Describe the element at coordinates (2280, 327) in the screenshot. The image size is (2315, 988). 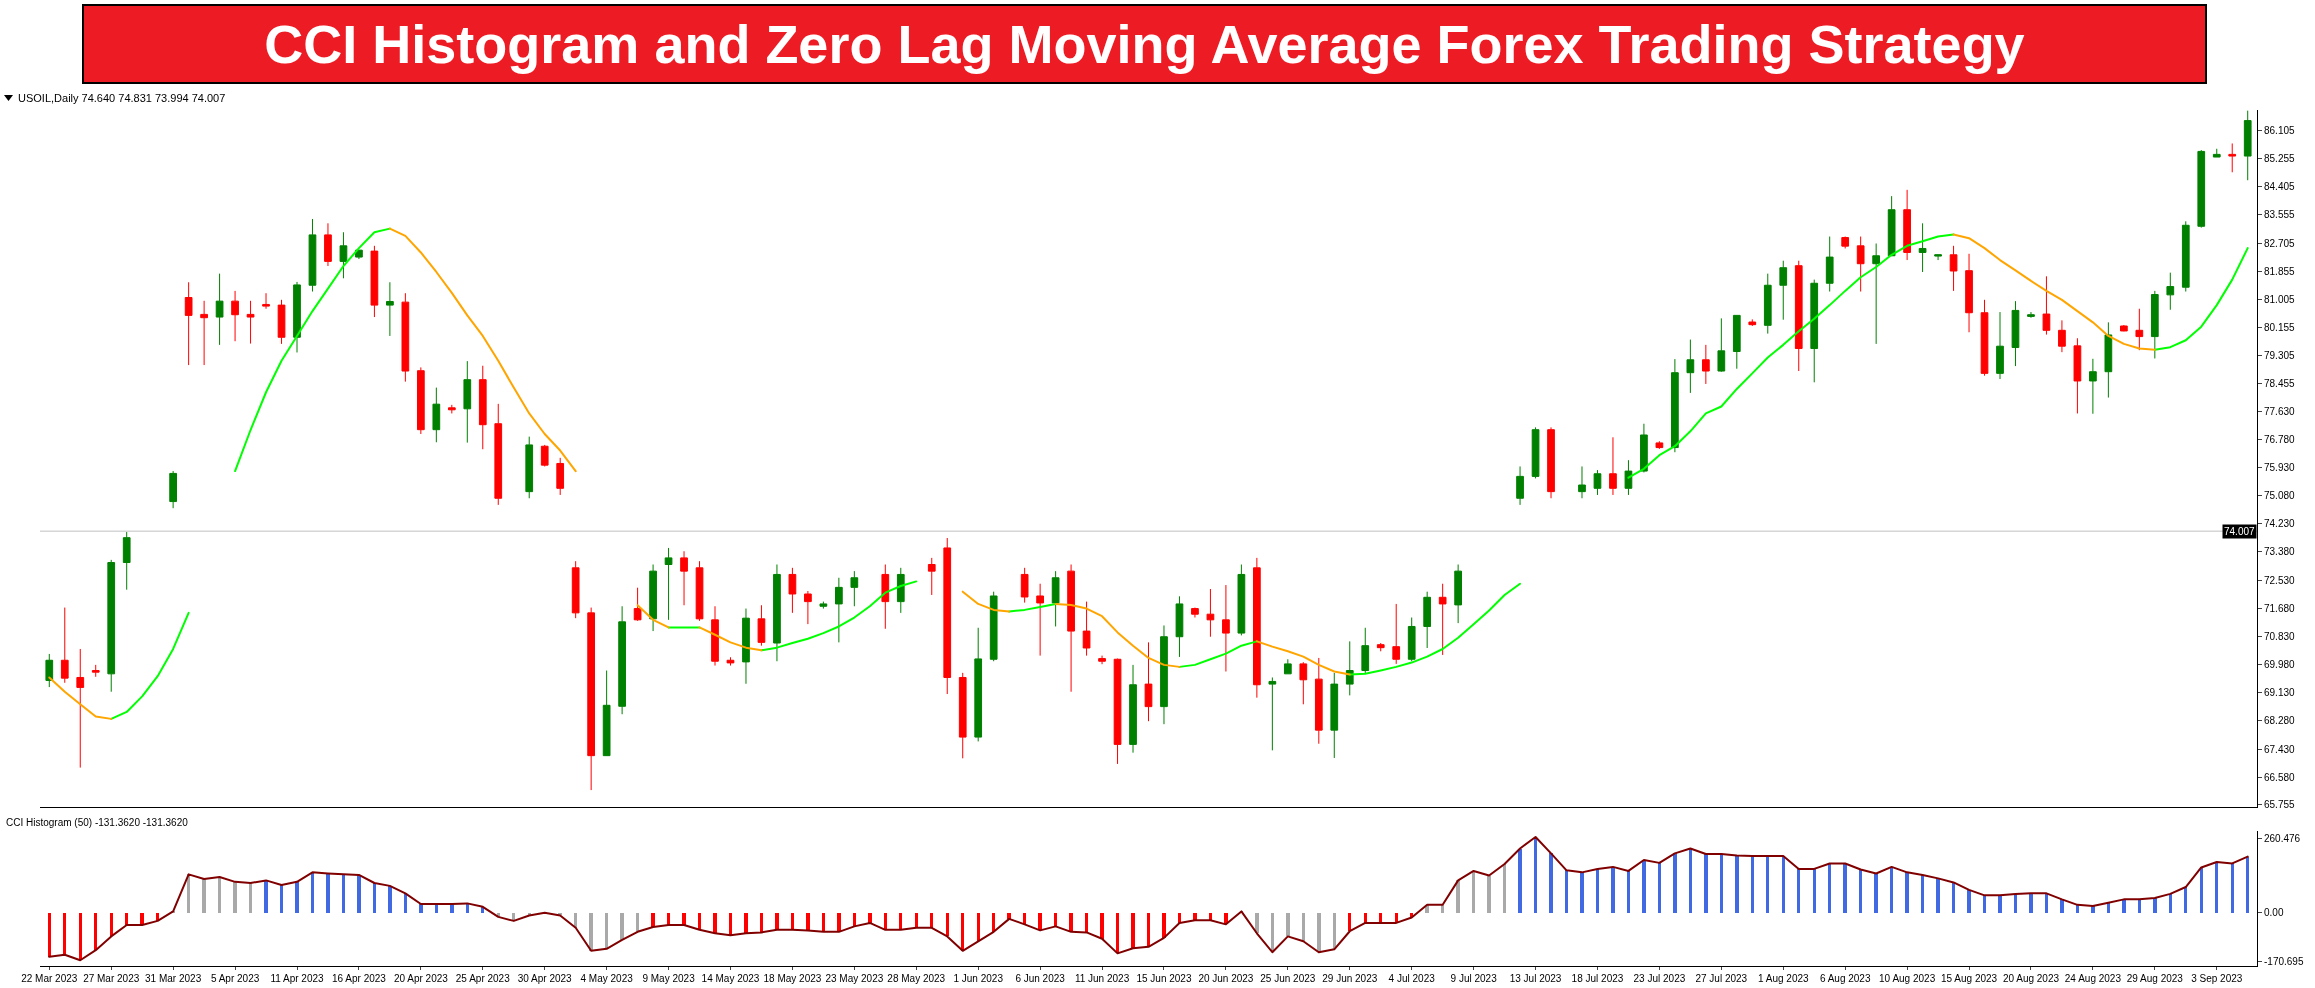
I see `y-tick-label: 80.155` at that location.